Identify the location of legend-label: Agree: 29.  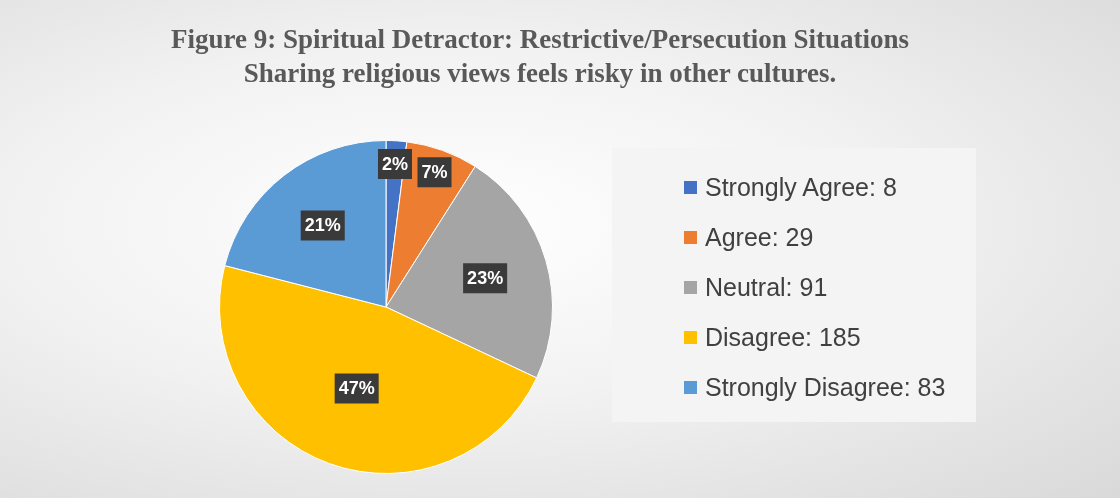
(759, 237).